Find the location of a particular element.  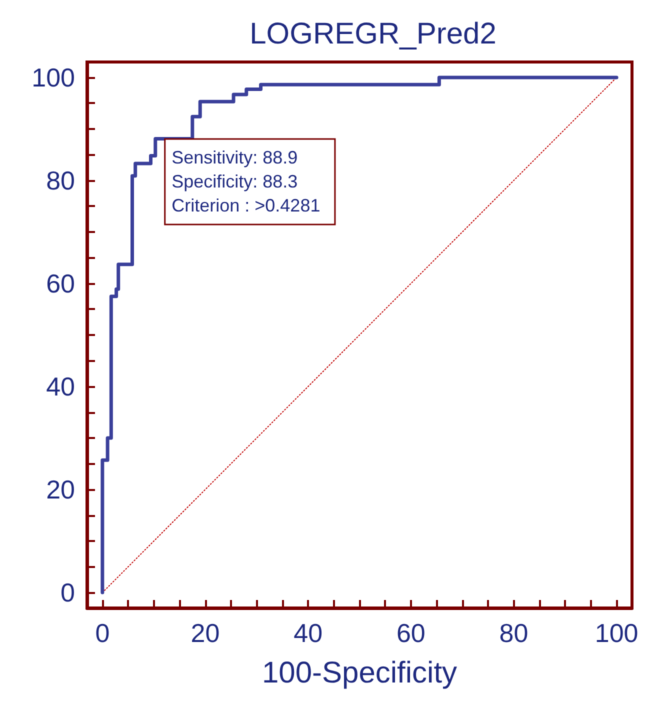

y-tick-label: 20 is located at coordinates (60, 489).